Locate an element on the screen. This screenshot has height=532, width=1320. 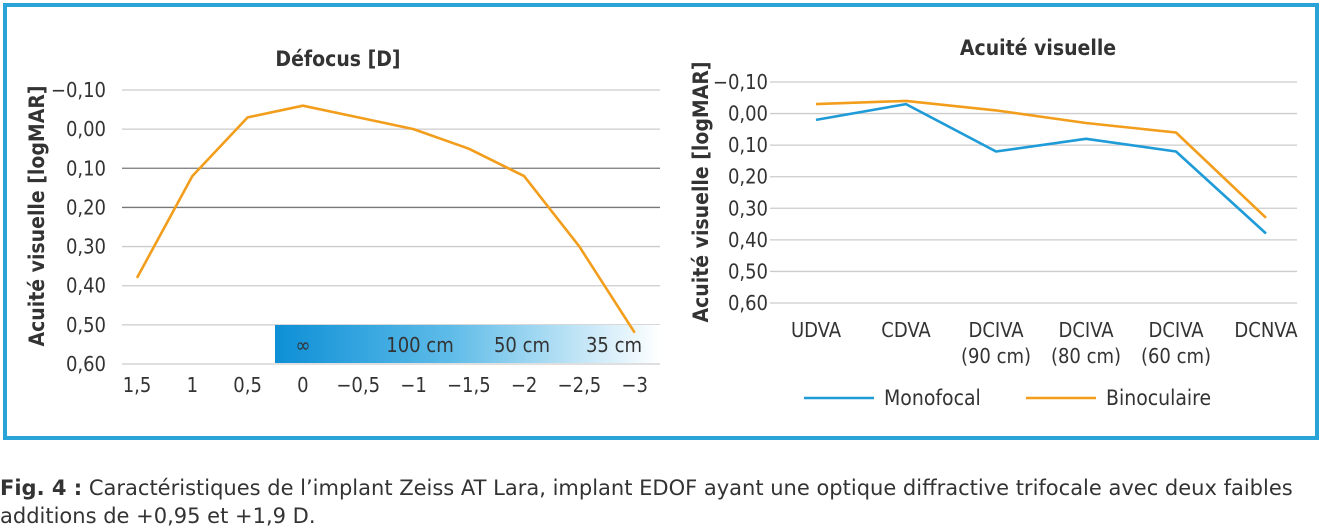
defocus-y-tick-label: 0,30 is located at coordinates (86, 247).